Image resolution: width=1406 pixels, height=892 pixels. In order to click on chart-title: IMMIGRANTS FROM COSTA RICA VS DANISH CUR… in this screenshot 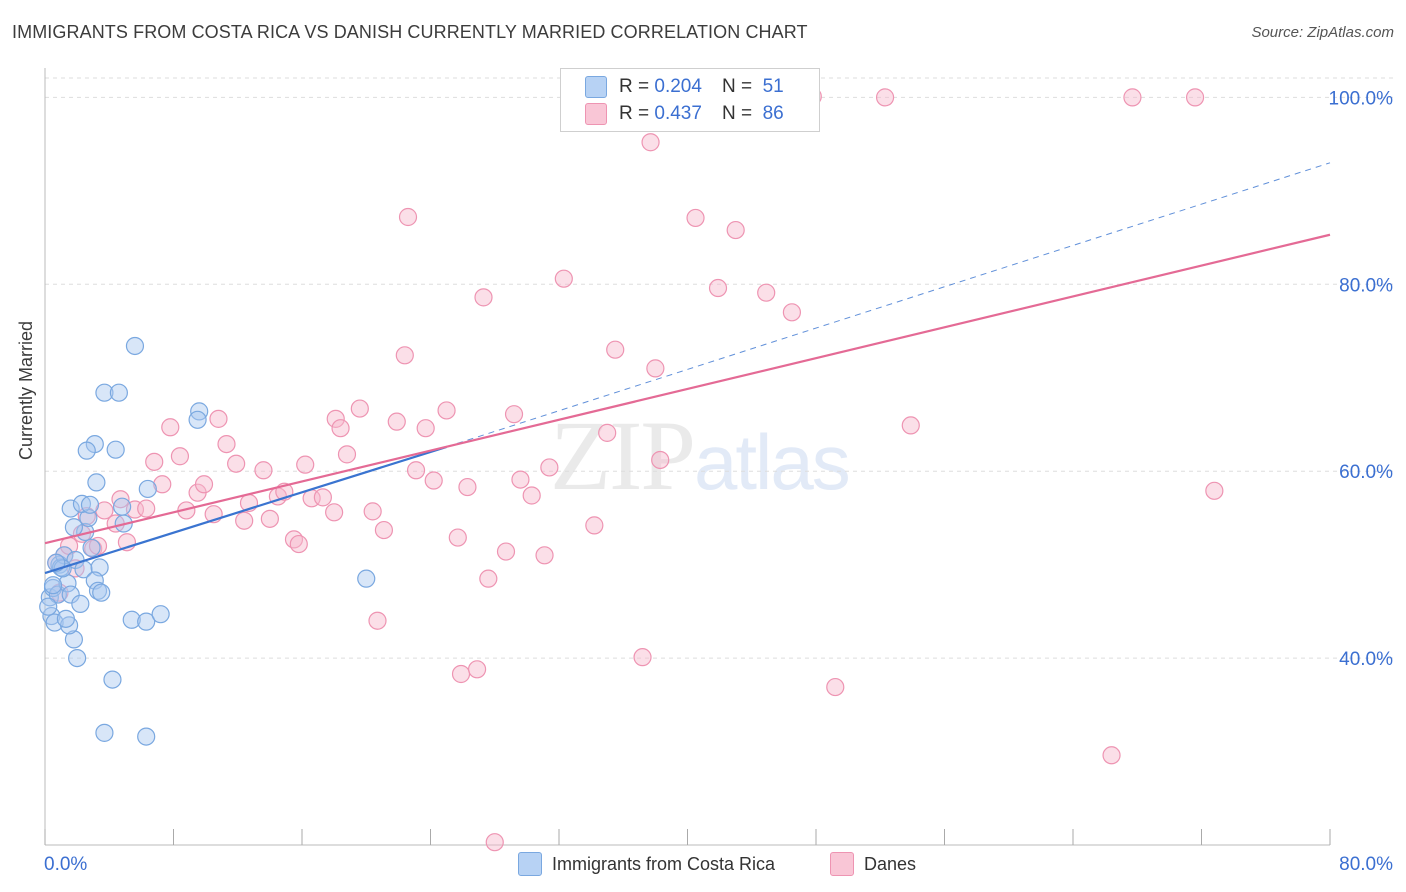, I will do `click(410, 32)`.